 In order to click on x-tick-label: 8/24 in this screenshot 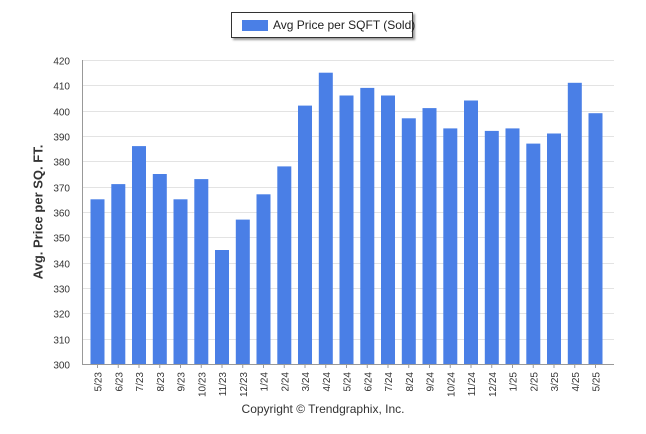, I will do `click(410, 382)`.